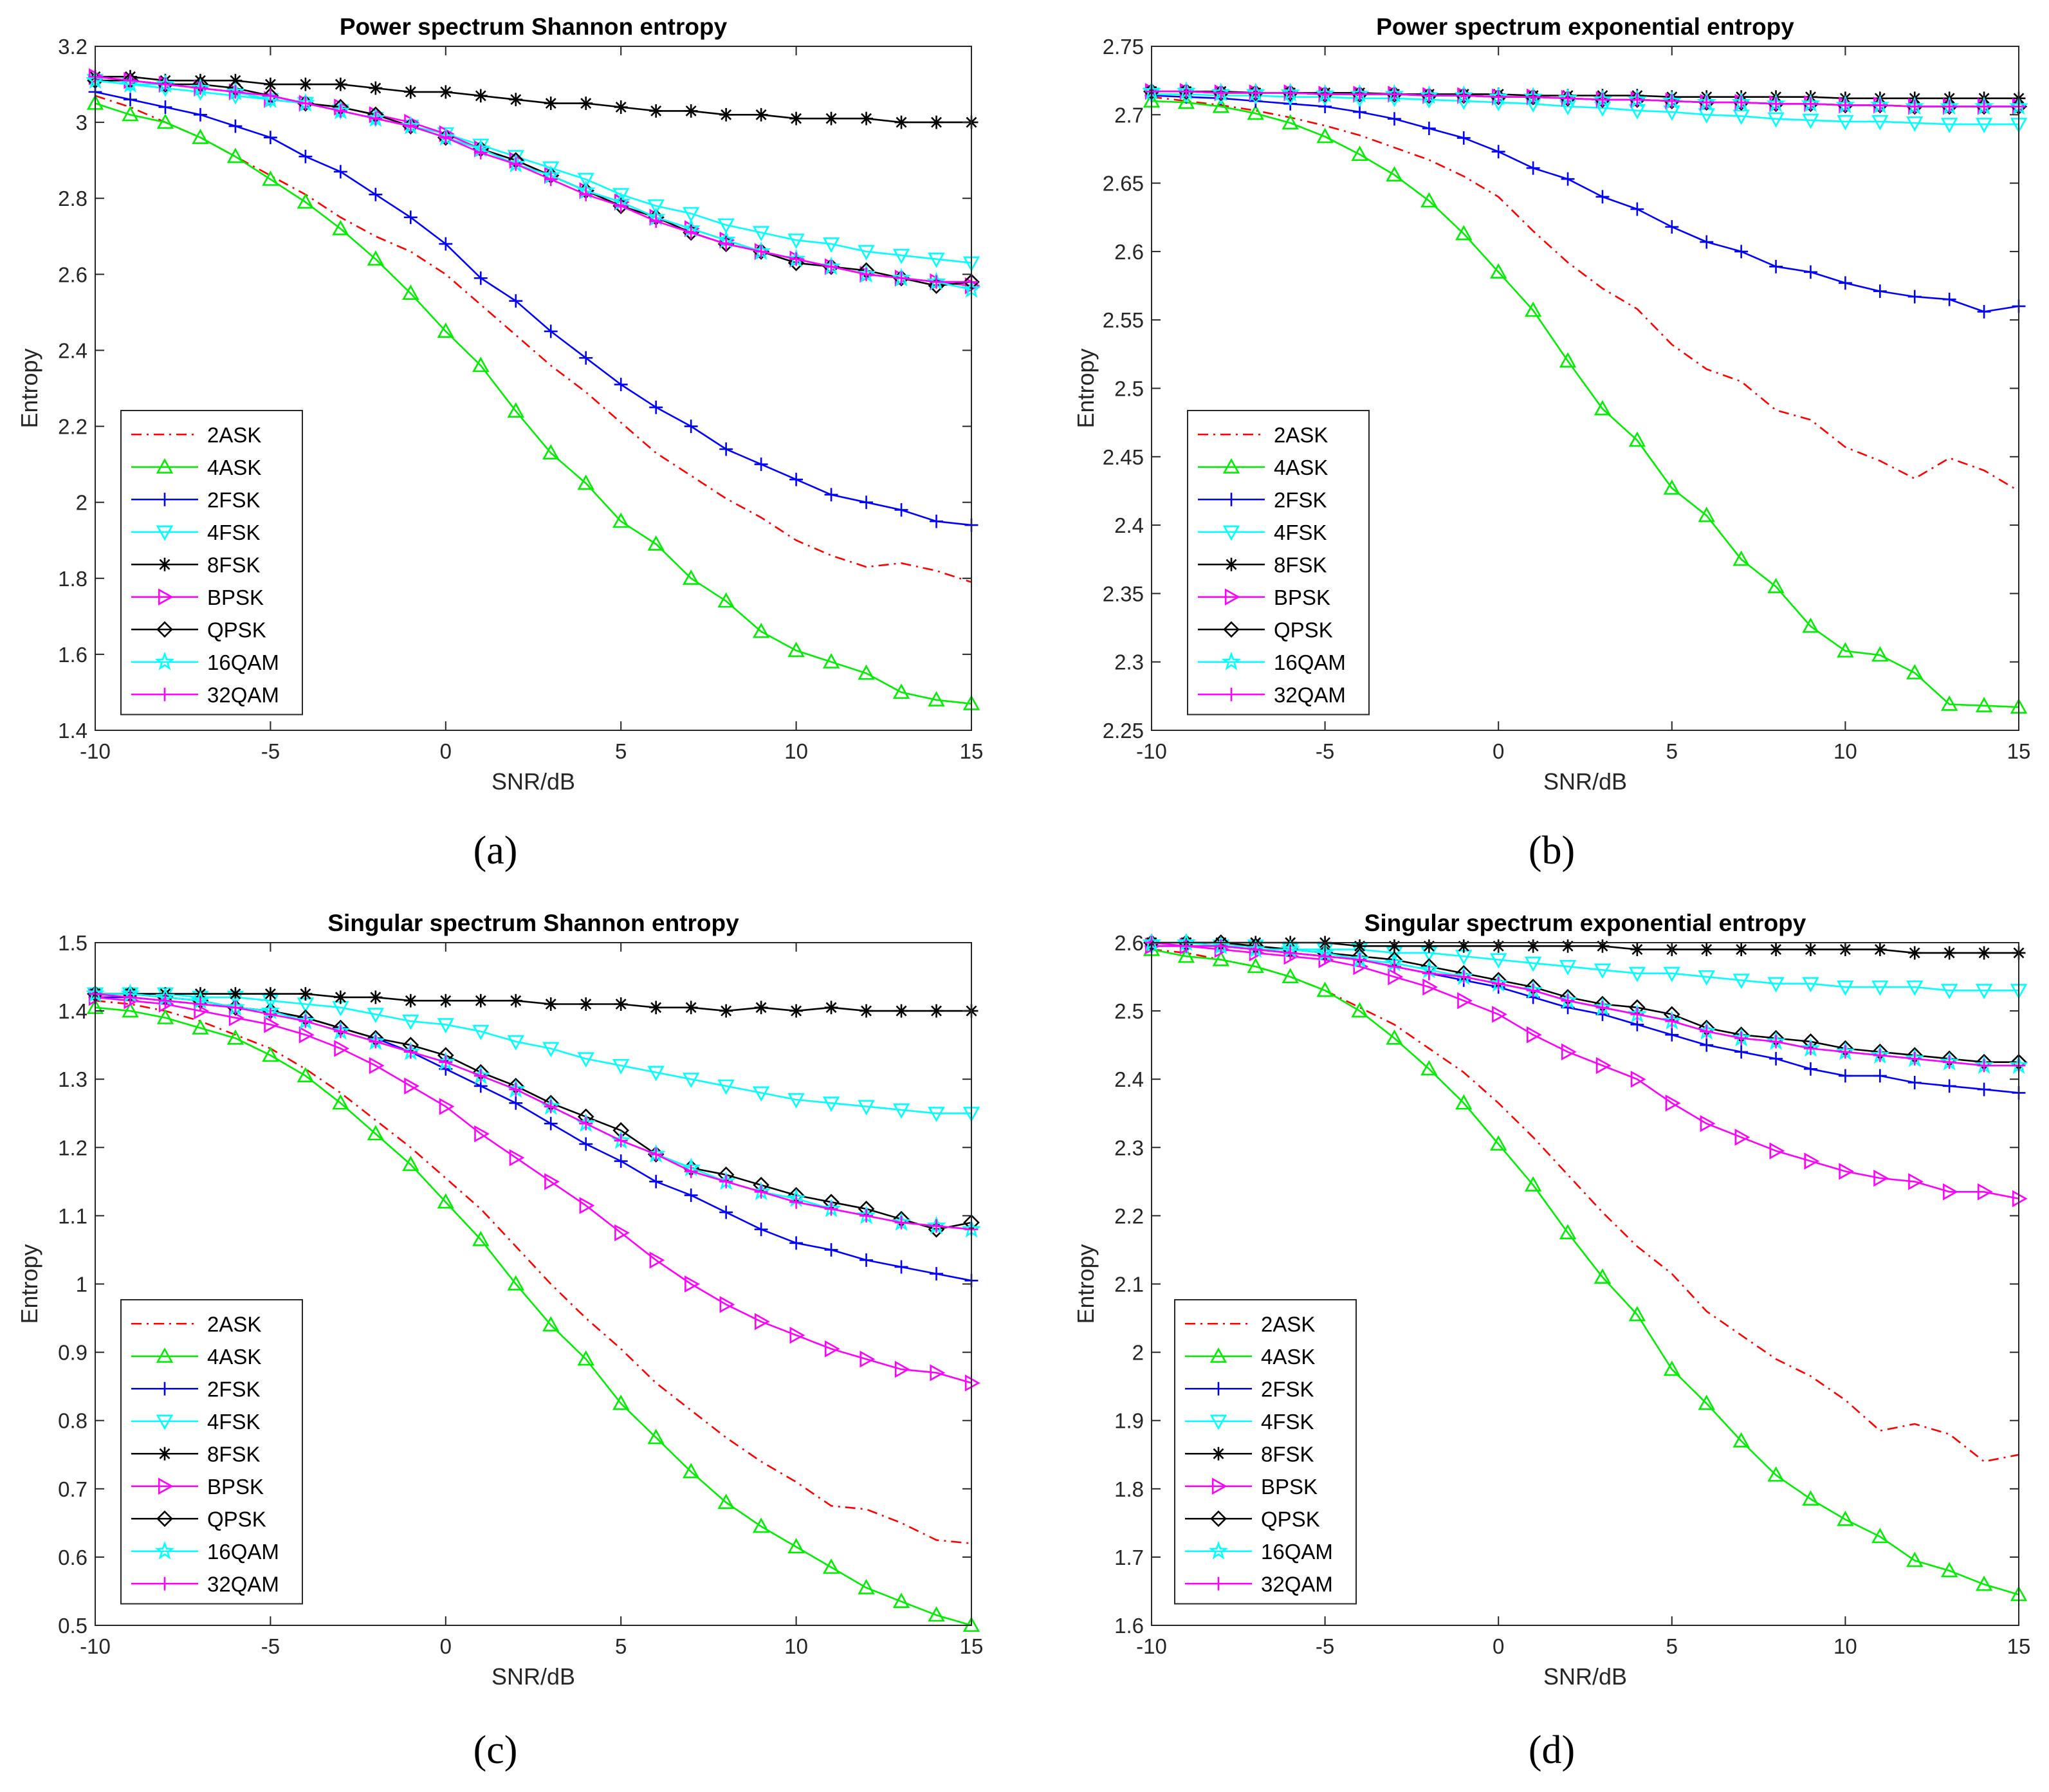 The width and height of the screenshot is (2049, 1792). What do you see at coordinates (1585, 294) in the screenshot?
I see `series-line-2ASK` at bounding box center [1585, 294].